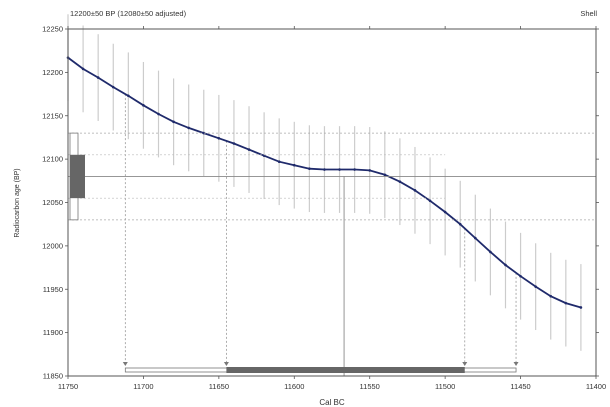  I want to click on y-tick-label: 12250, so click(52, 29).